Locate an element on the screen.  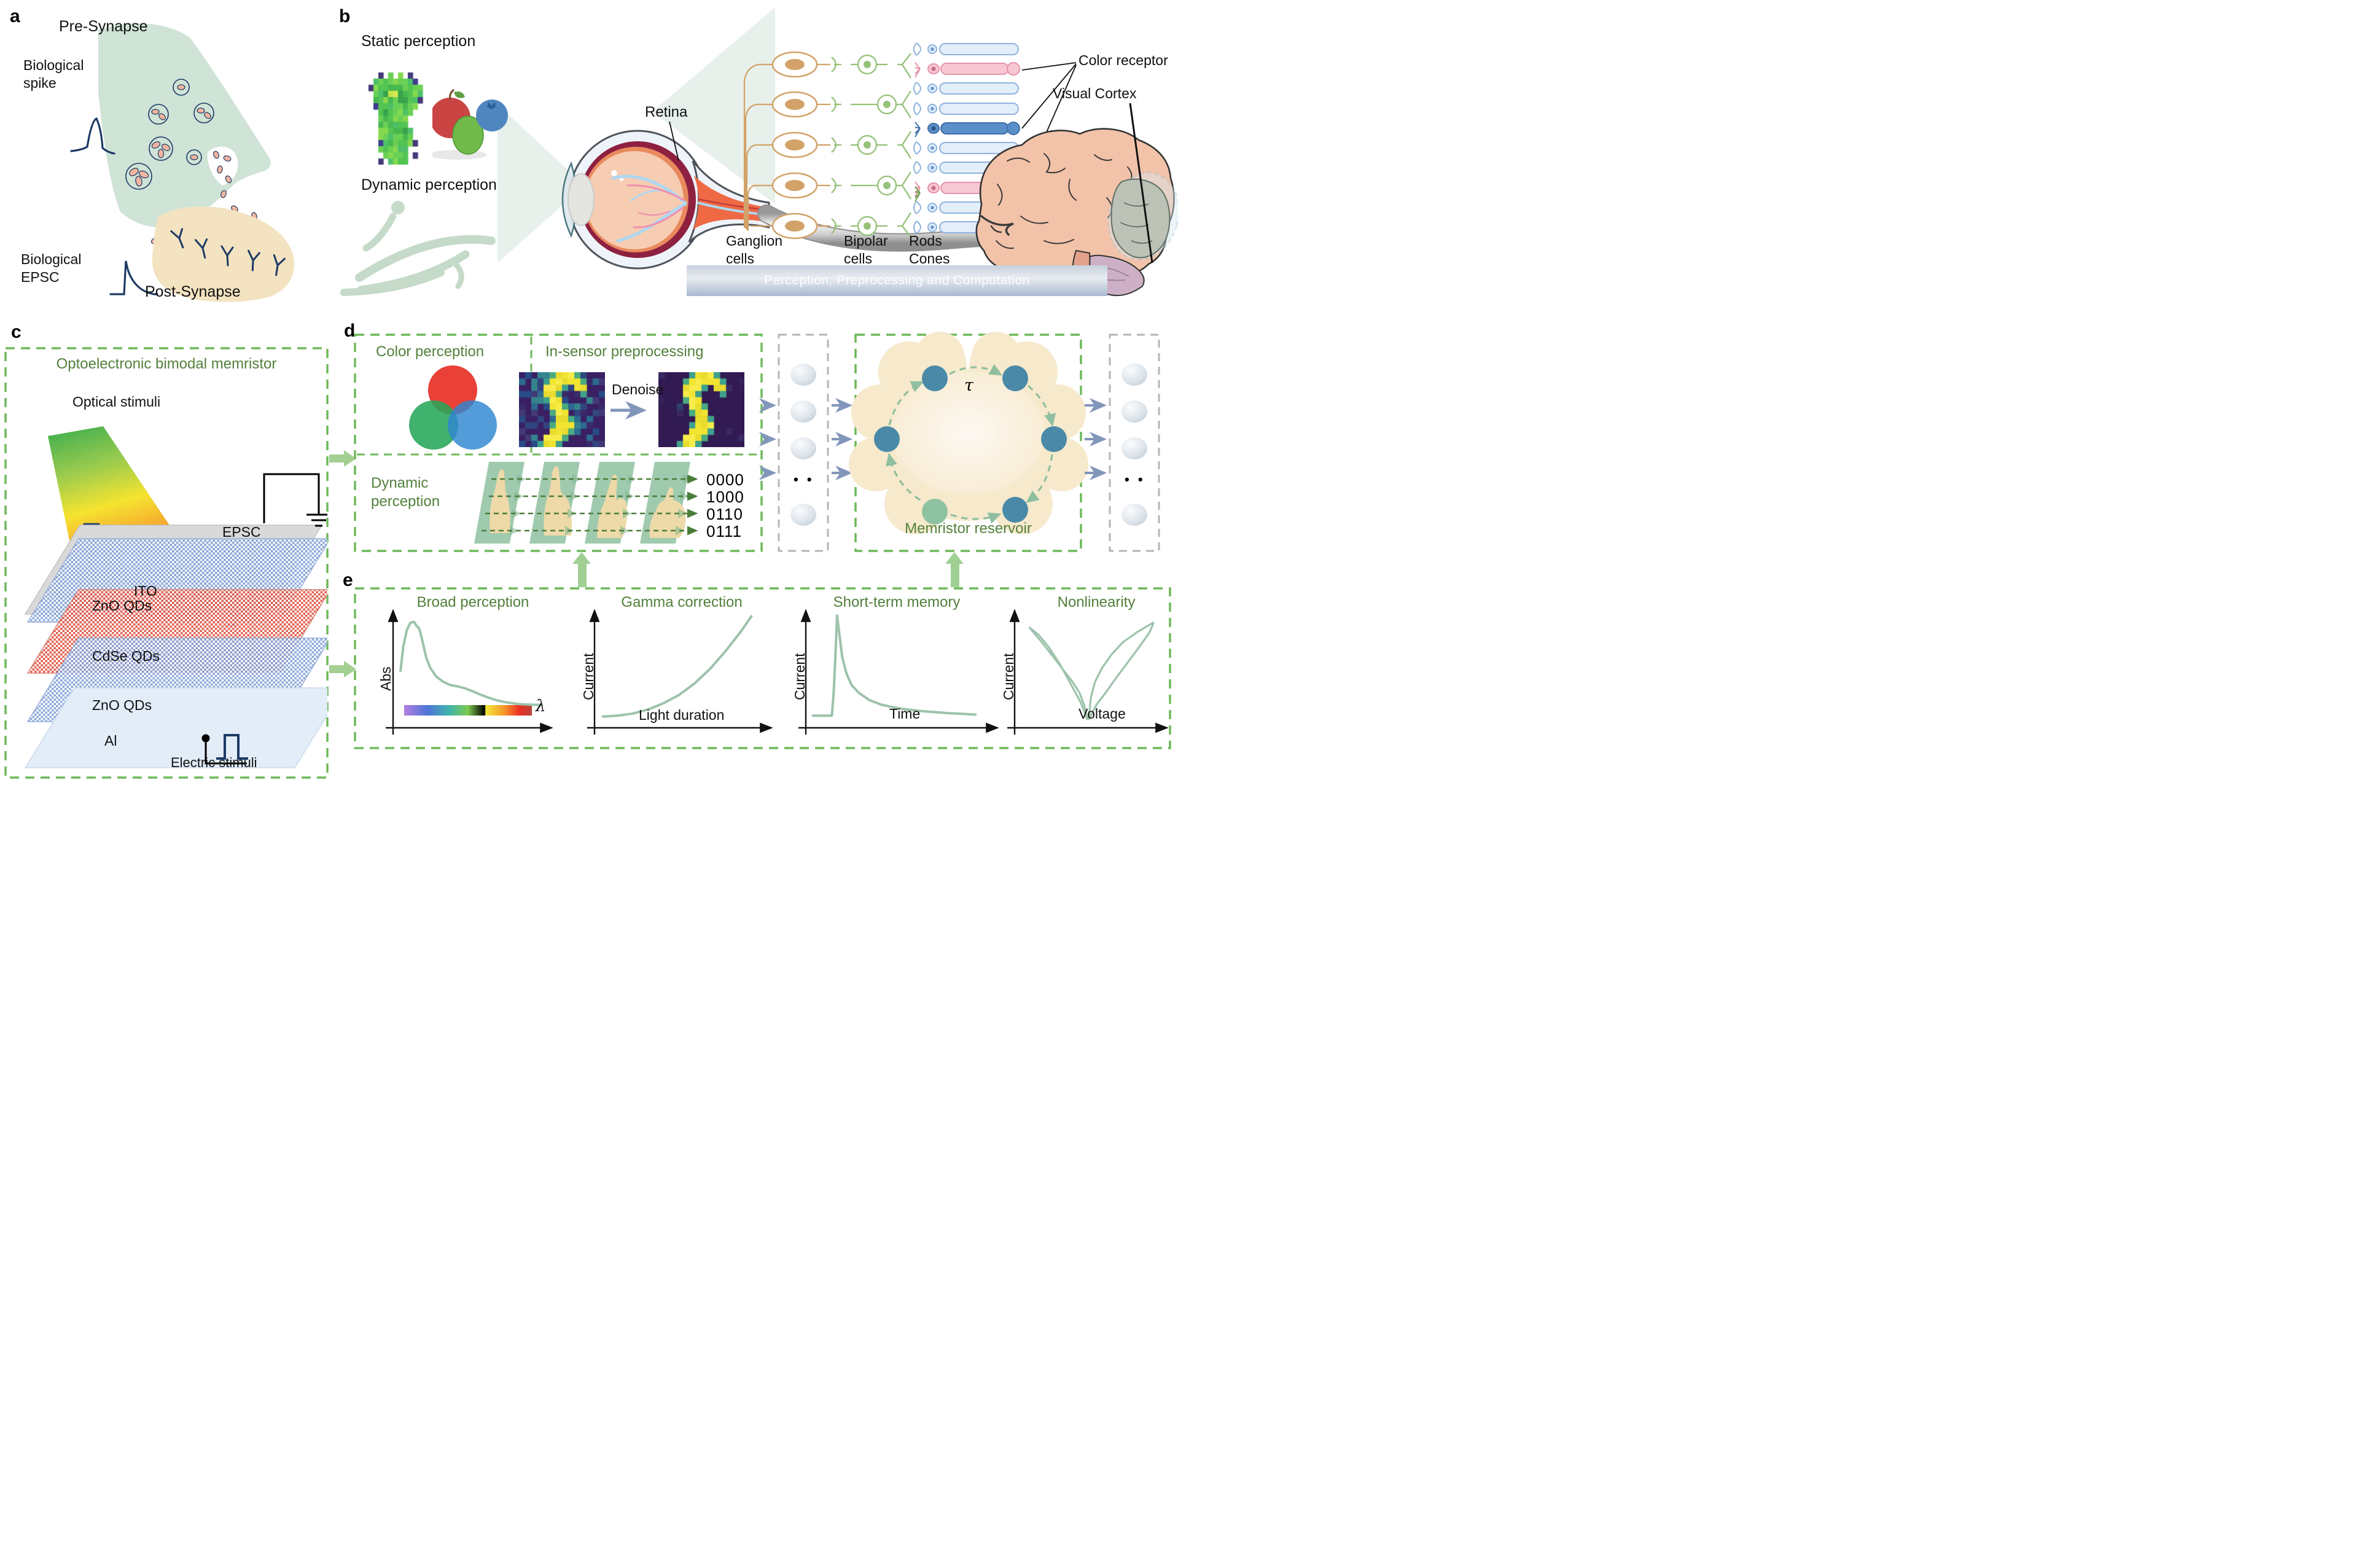
blueberry-icon is located at coordinates (492, 115).